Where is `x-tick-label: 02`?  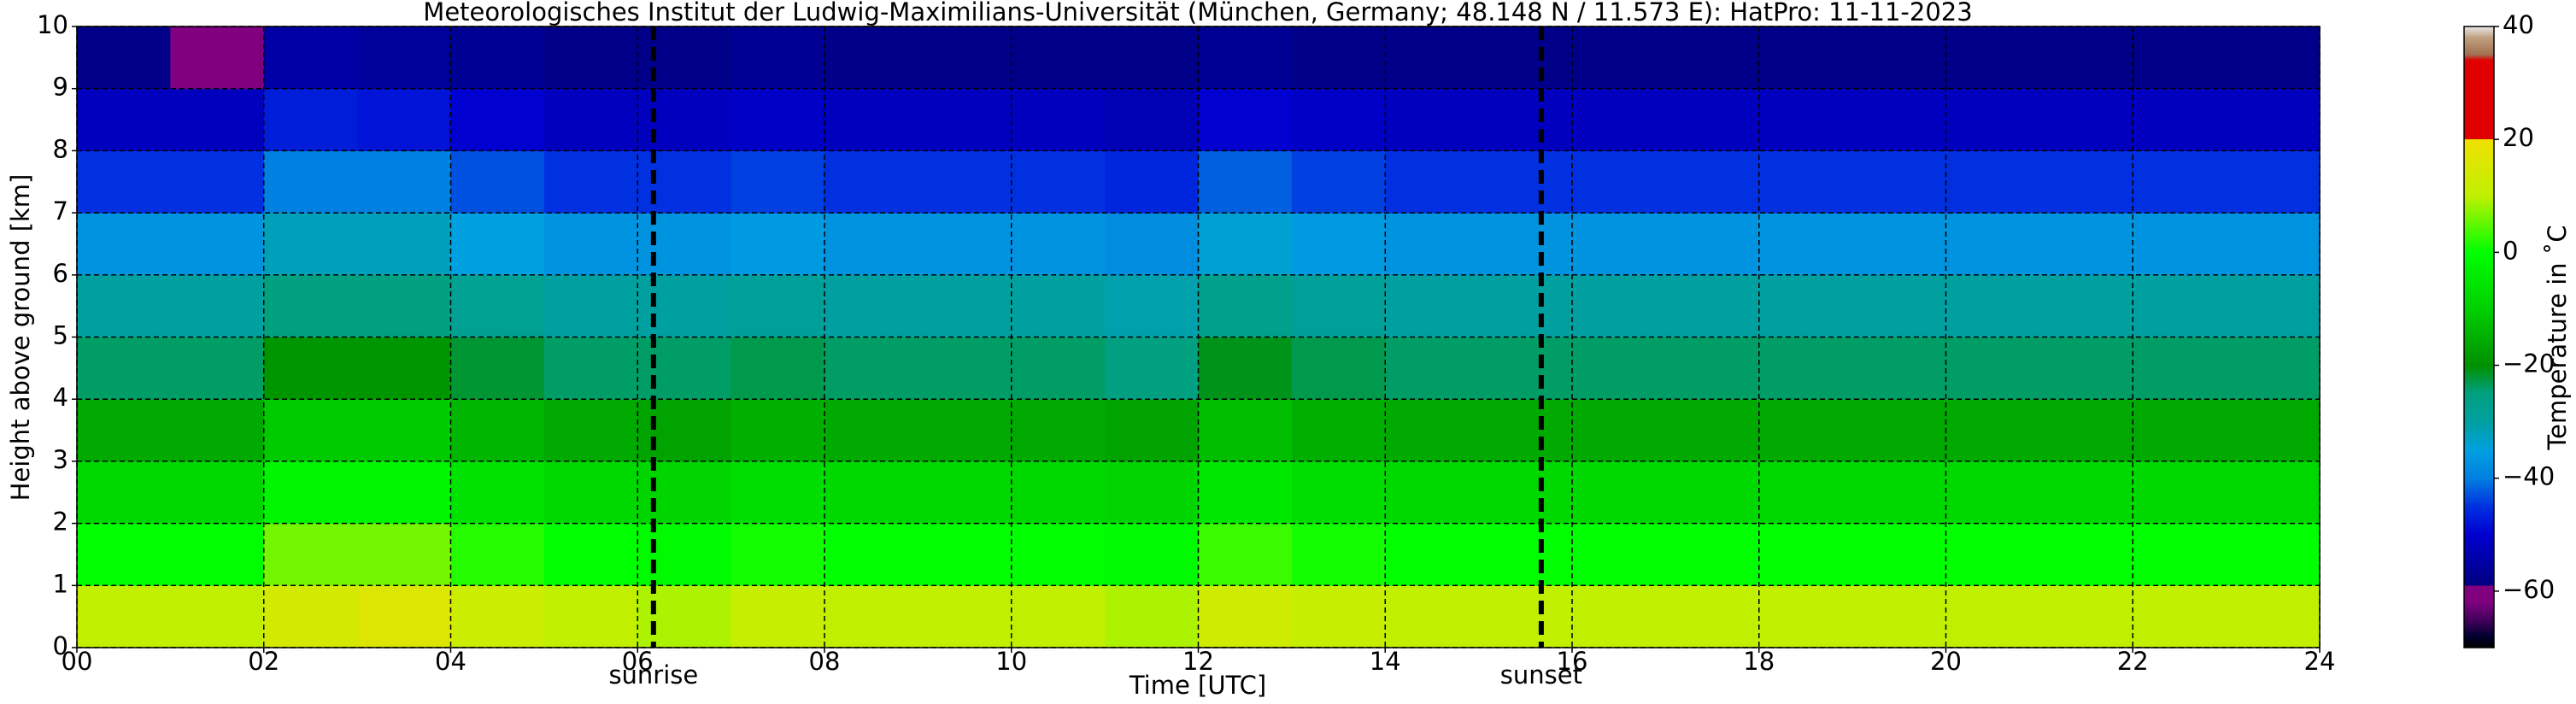
x-tick-label: 02 is located at coordinates (263, 661).